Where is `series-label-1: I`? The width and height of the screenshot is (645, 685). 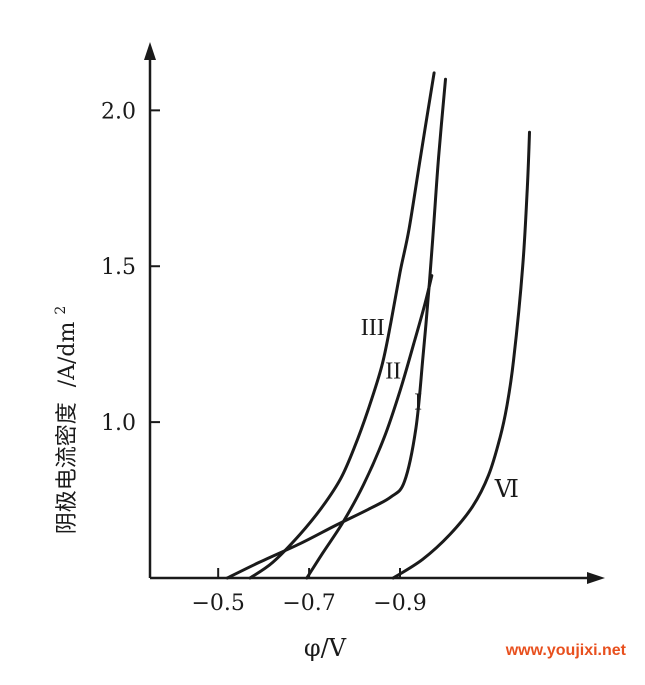
series-label-1: I is located at coordinates (418, 403).